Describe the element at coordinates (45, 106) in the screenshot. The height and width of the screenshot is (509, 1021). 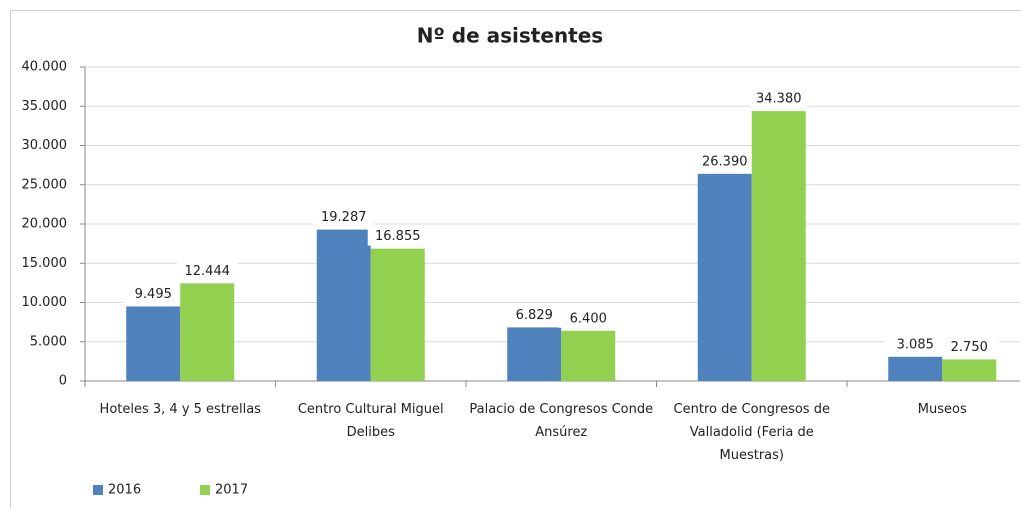
I see `y-tick-label: 35.000` at that location.